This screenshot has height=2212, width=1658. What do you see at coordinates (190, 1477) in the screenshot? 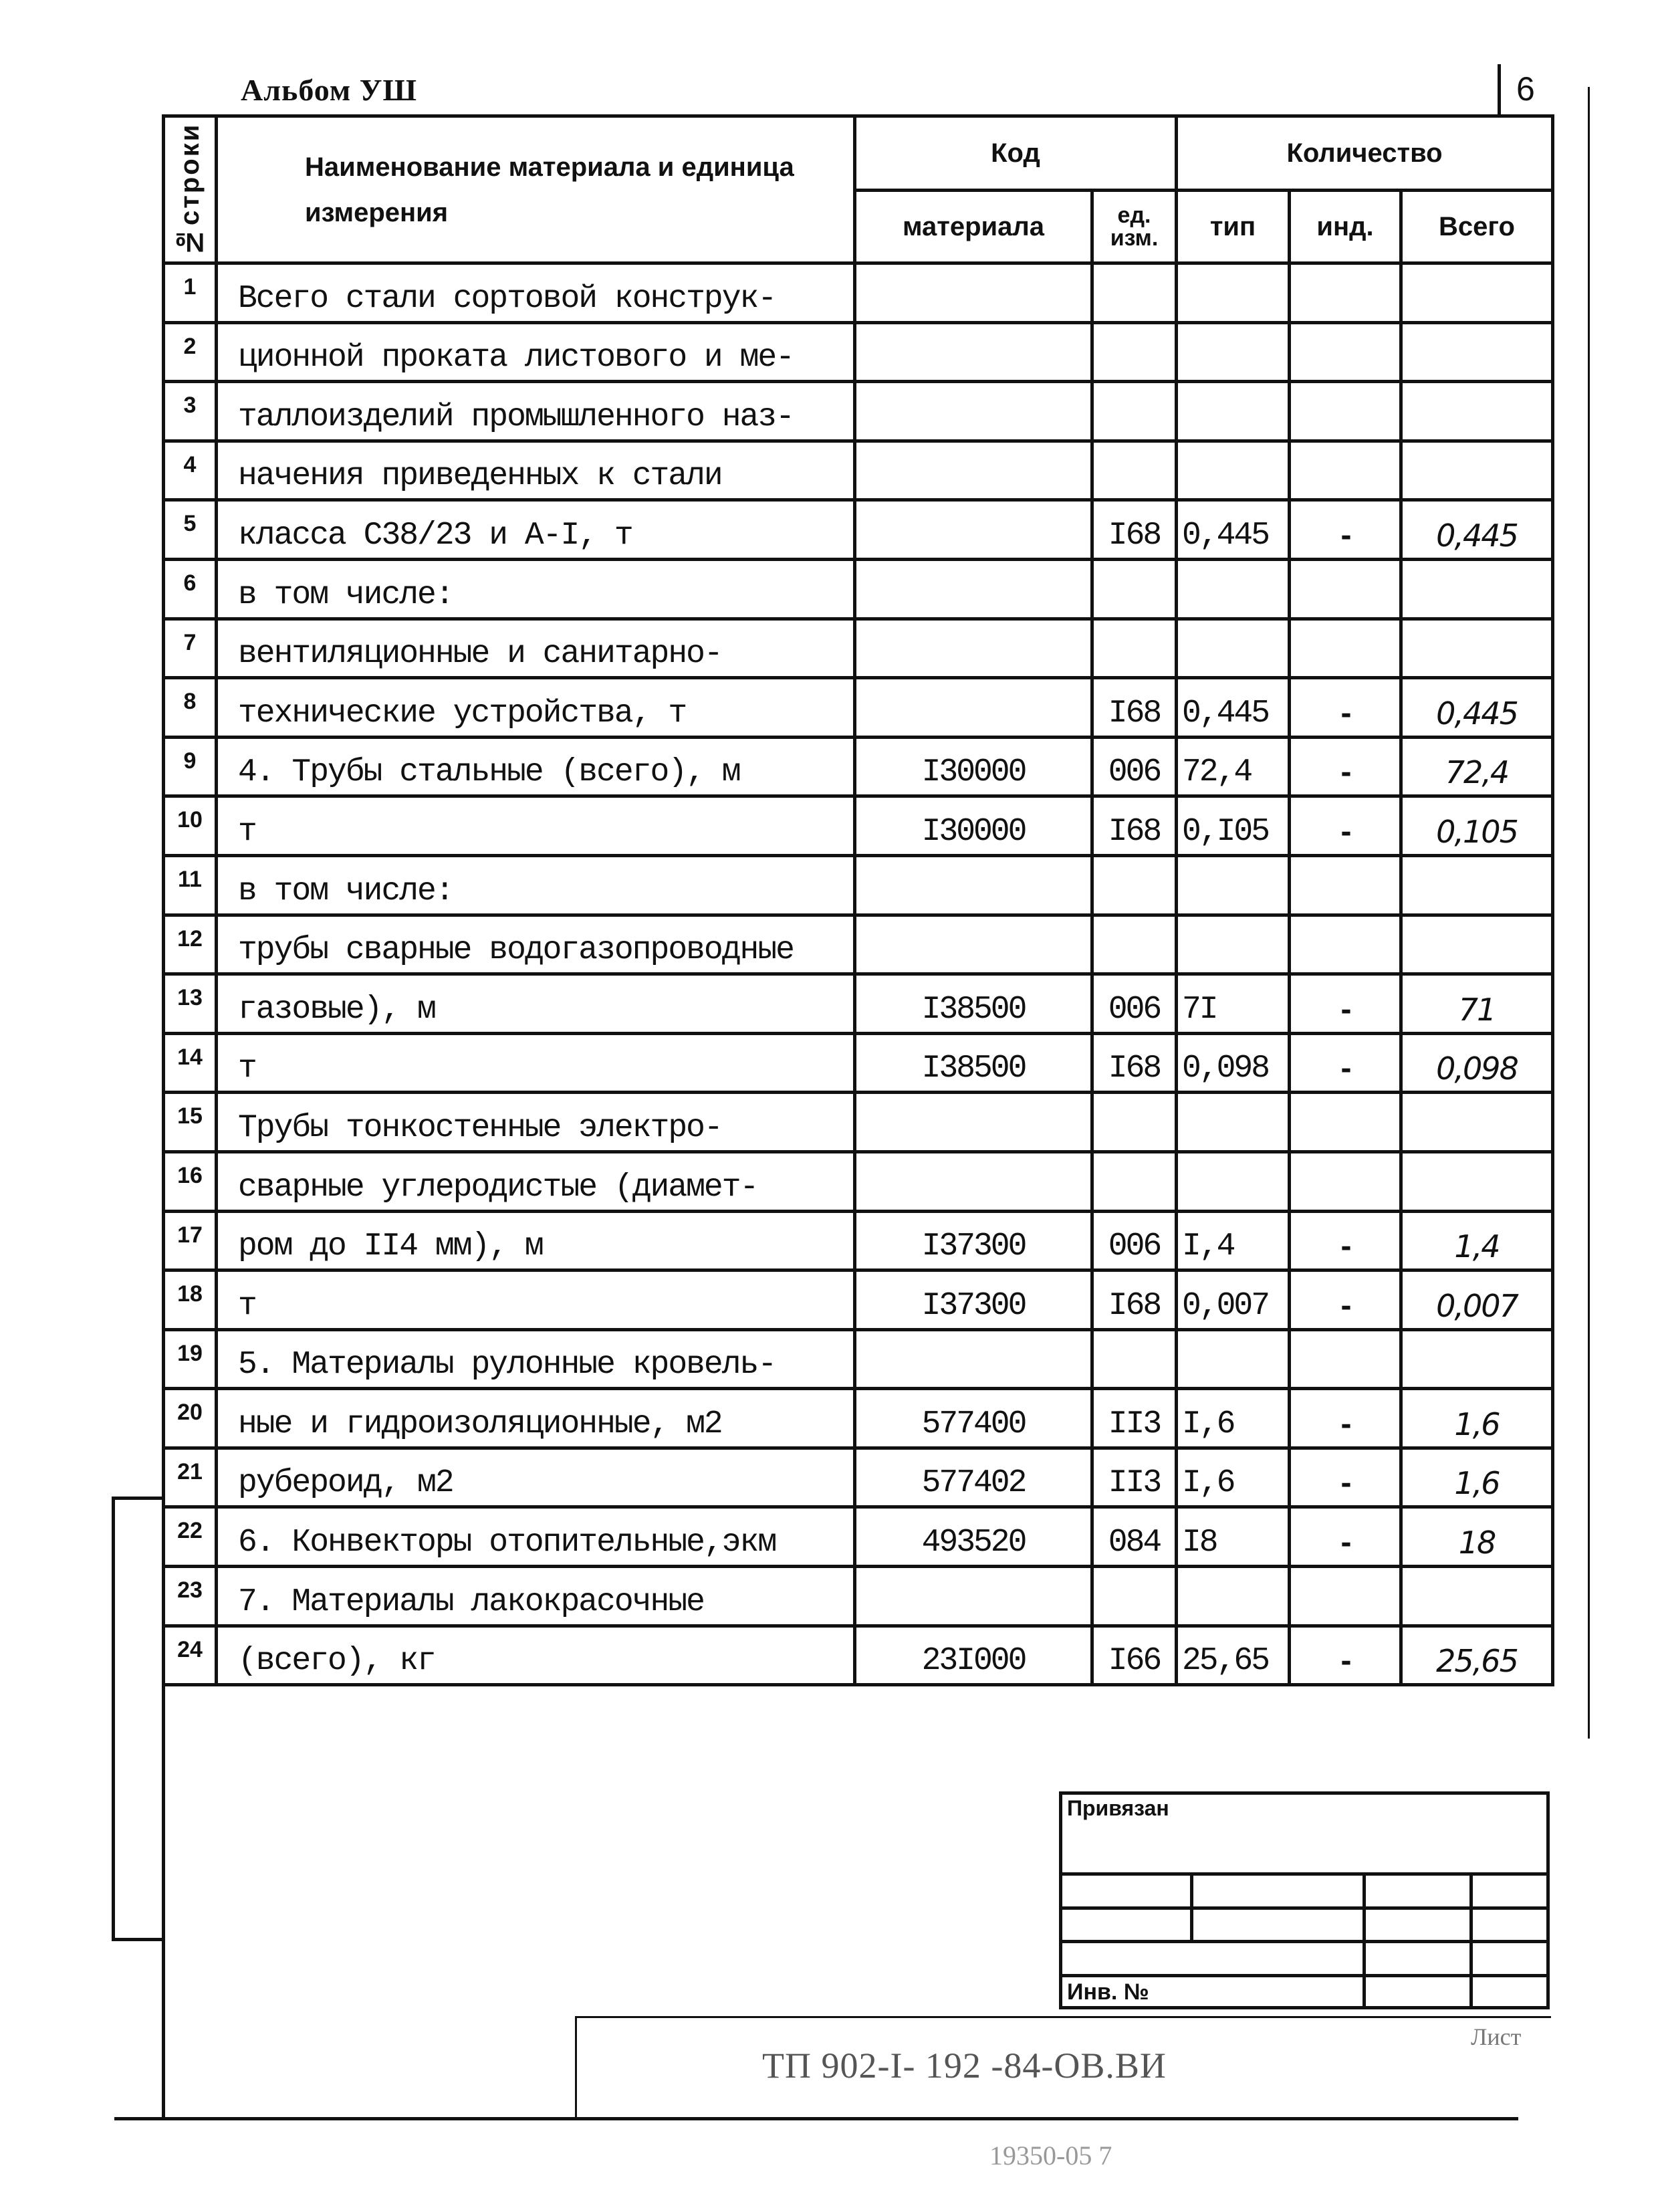
I see `row-number: 21` at bounding box center [190, 1477].